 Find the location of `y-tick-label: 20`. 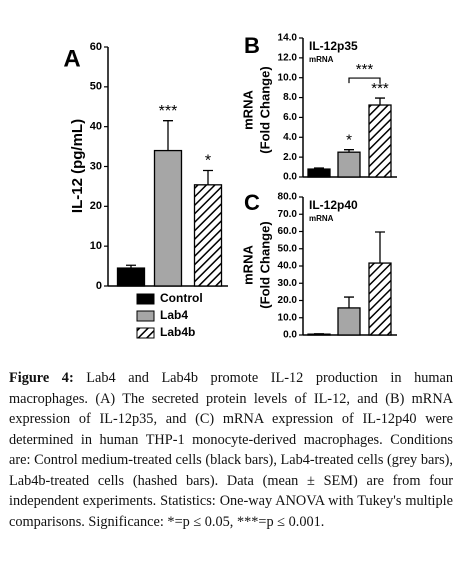

y-tick-label: 20 is located at coordinates (96, 206).